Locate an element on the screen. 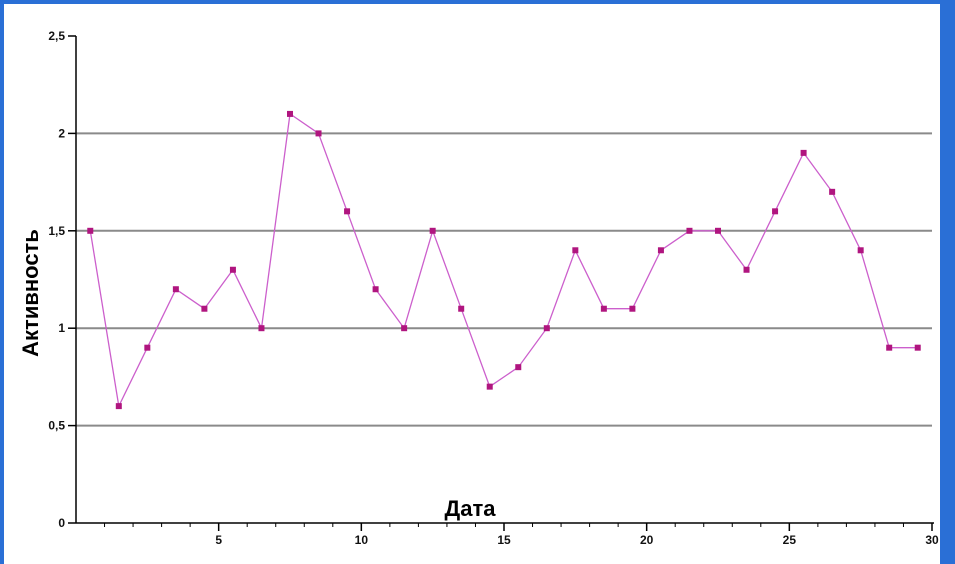 This screenshot has height=564, width=955. x-tick-label: 30 is located at coordinates (932, 540).